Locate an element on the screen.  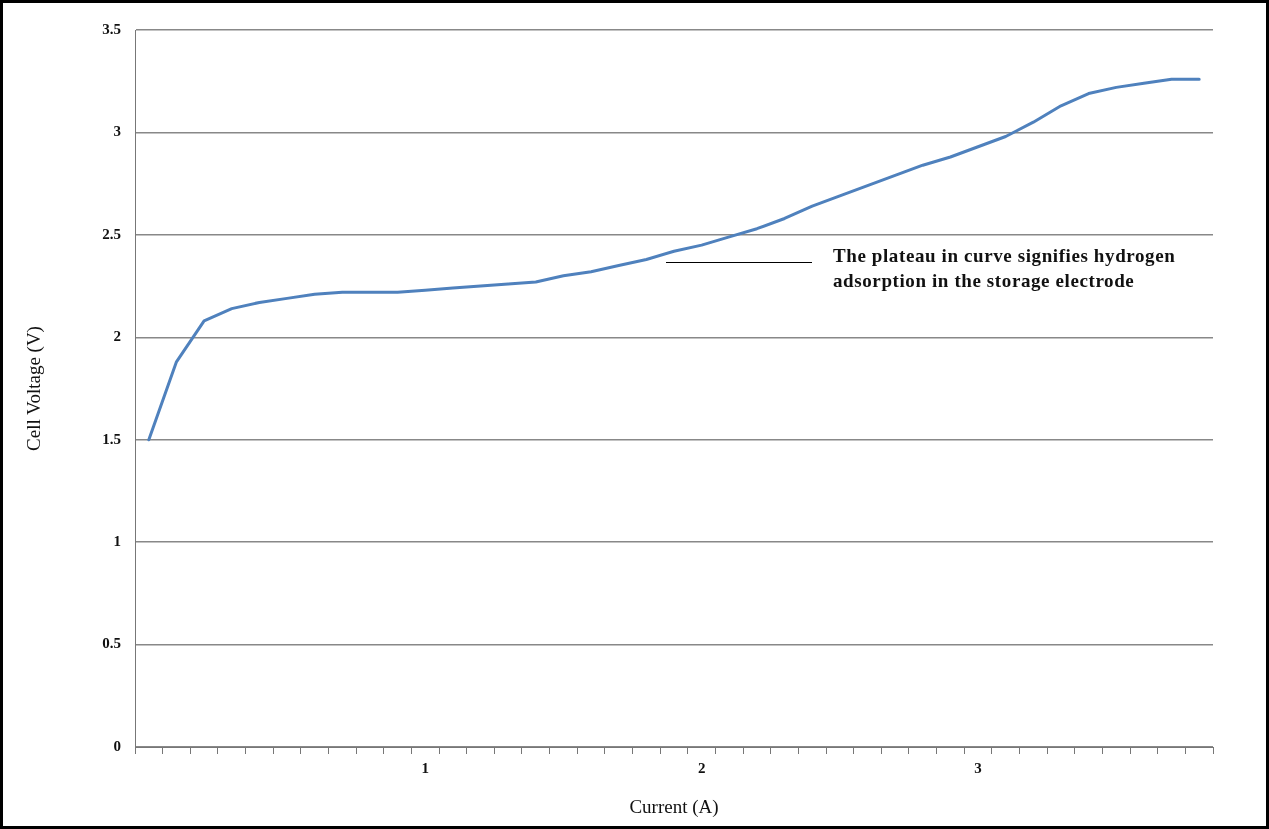
x-tick-label: 1 is located at coordinates (425, 767).